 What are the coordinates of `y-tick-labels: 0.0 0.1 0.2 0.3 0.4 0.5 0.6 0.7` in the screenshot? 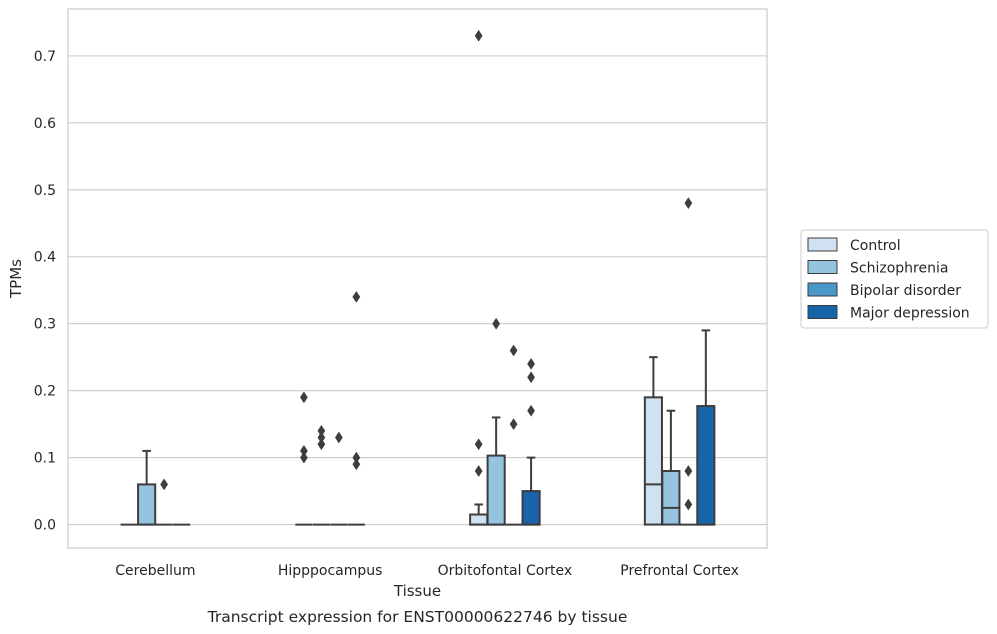 It's located at (45, 291).